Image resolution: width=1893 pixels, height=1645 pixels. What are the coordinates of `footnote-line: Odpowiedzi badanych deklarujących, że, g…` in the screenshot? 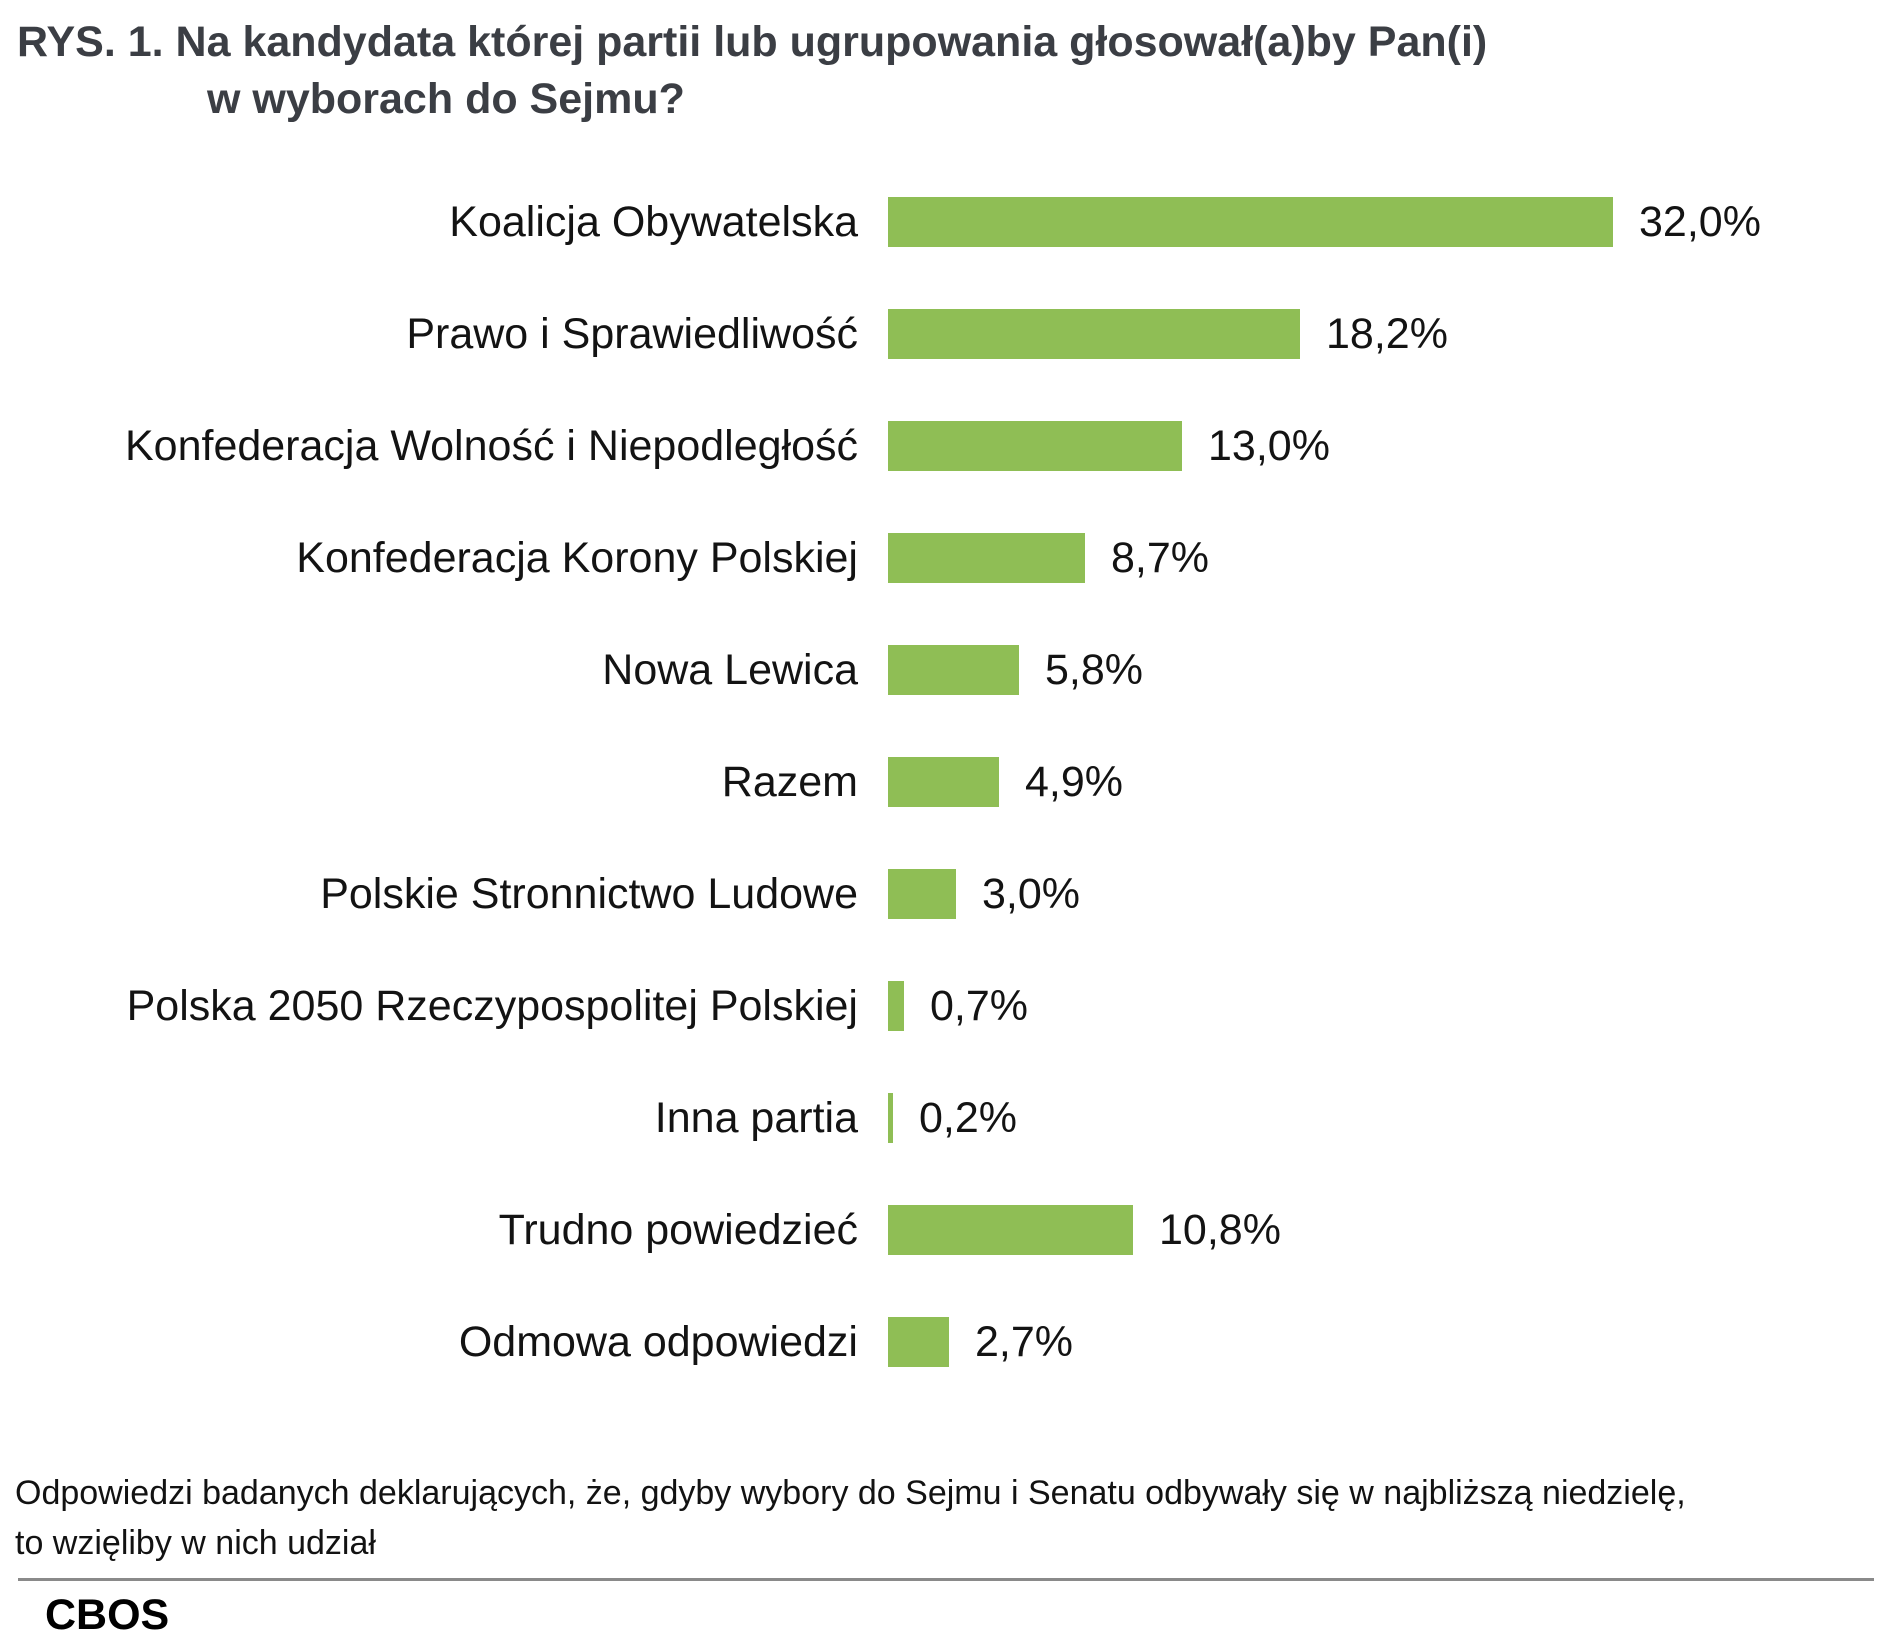 It's located at (850, 1493).